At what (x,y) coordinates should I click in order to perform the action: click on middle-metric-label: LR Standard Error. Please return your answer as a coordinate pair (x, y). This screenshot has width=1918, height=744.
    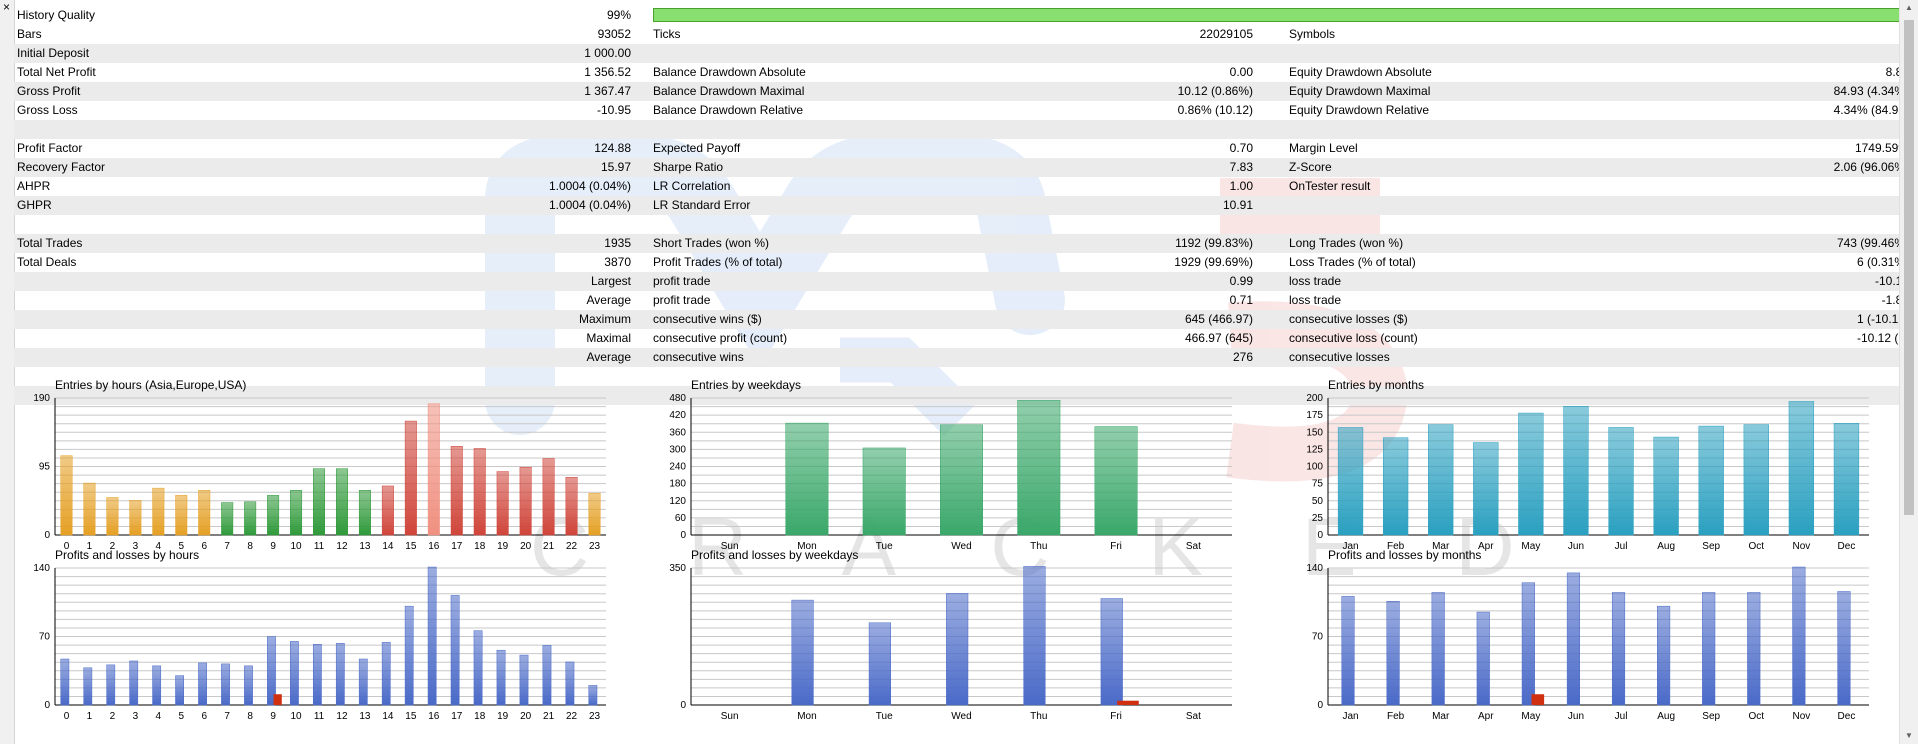
    Looking at the image, I should click on (702, 205).